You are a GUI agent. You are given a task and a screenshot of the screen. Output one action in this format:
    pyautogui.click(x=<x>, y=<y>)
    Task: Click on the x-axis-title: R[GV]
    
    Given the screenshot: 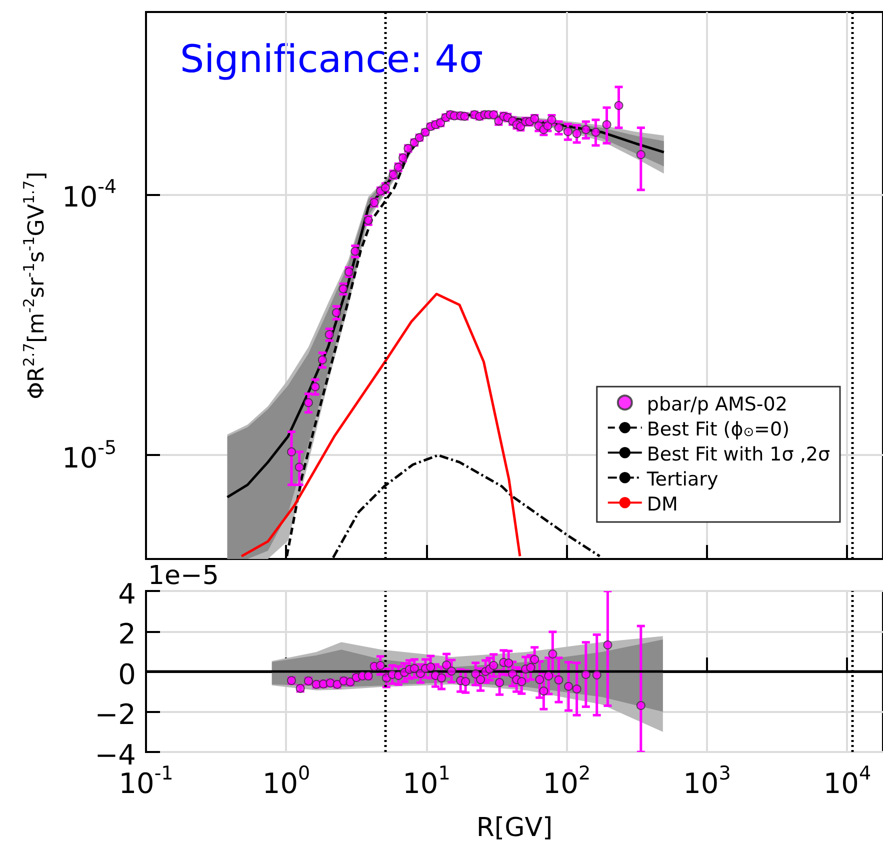 What is the action you would take?
    pyautogui.click(x=514, y=828)
    